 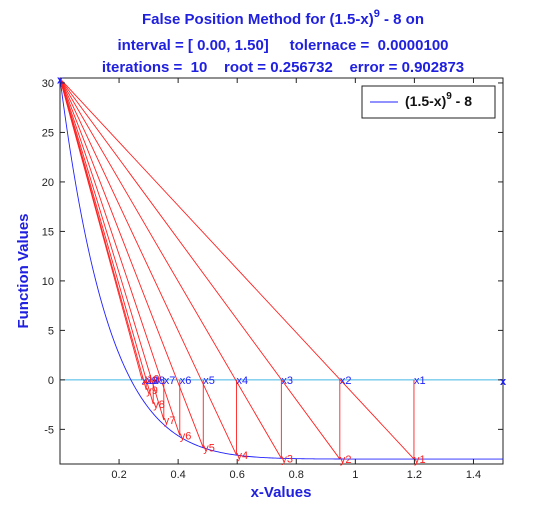 I want to click on x-iterate-label-5: x5, so click(x=209, y=381).